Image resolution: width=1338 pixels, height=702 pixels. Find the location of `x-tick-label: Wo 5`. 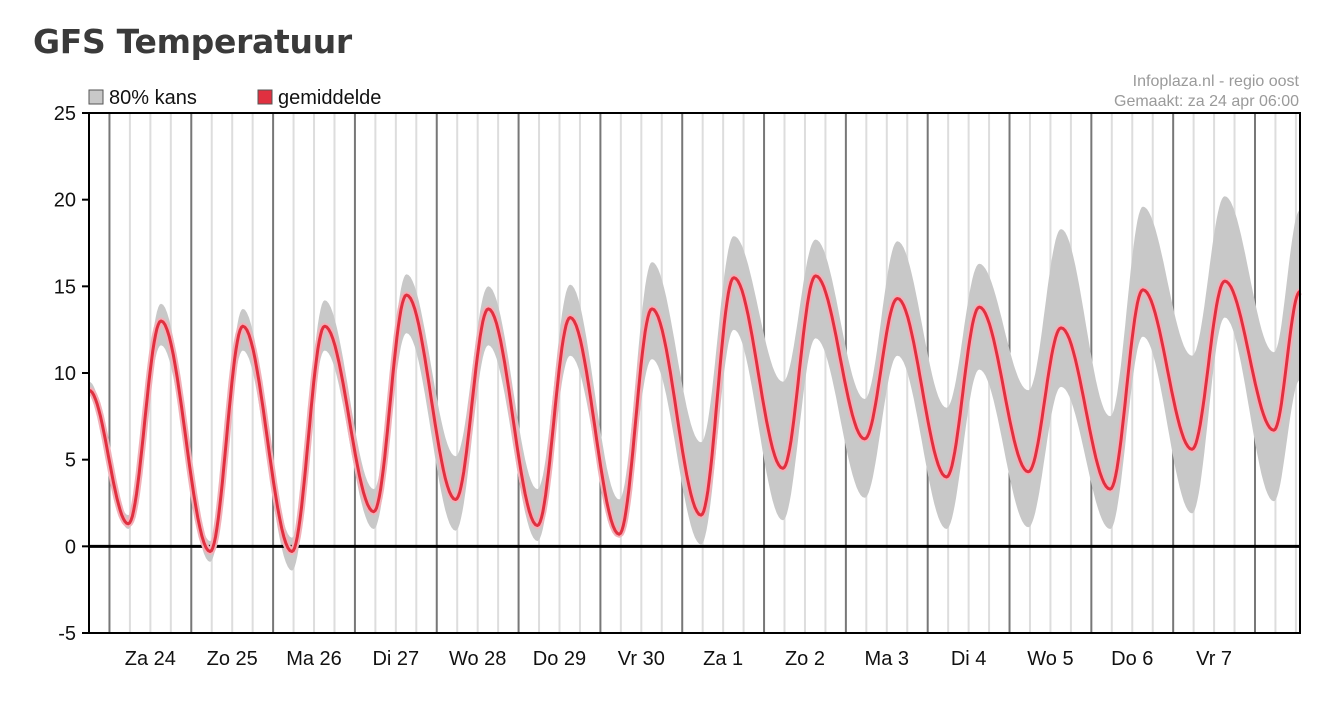

x-tick-label: Wo 5 is located at coordinates (1050, 659).